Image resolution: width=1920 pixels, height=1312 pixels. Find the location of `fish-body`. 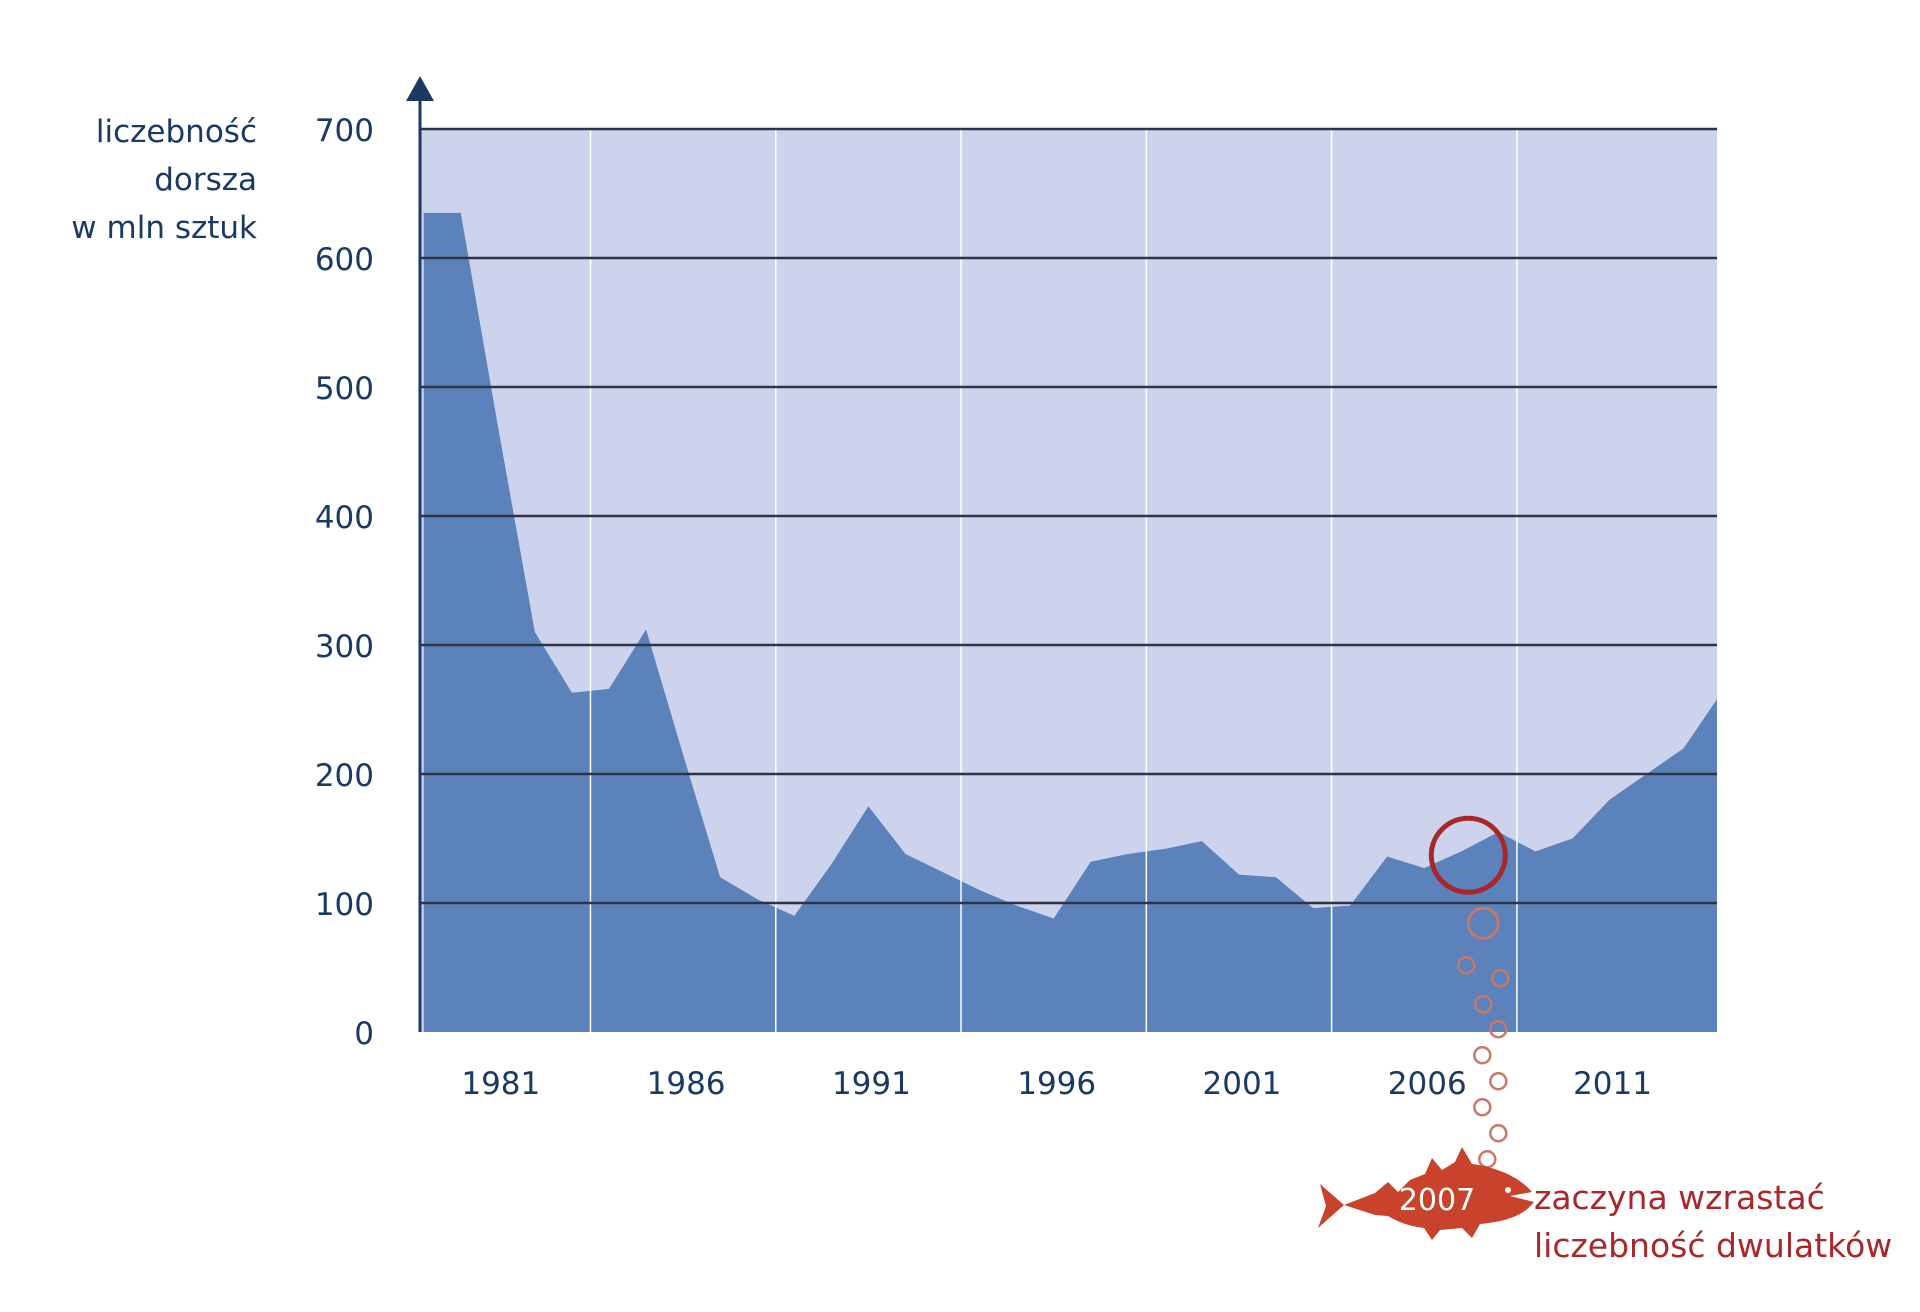

fish-body is located at coordinates (1426, 1193).